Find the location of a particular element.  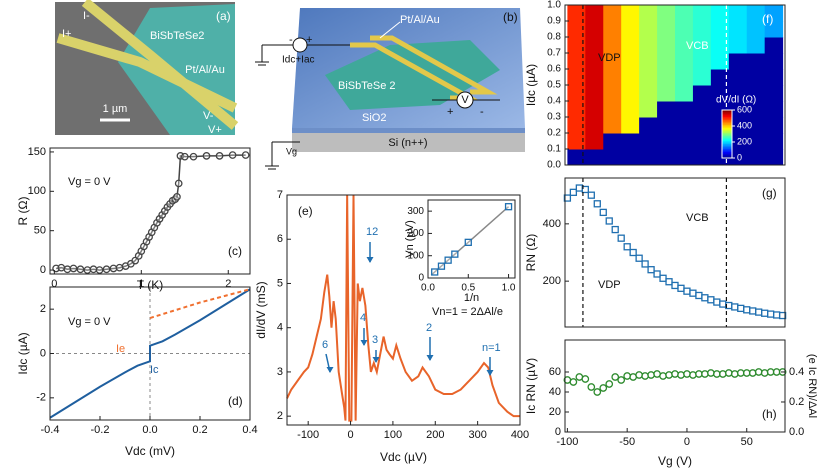

y-tick-label: 2 is located at coordinates (43, 309).